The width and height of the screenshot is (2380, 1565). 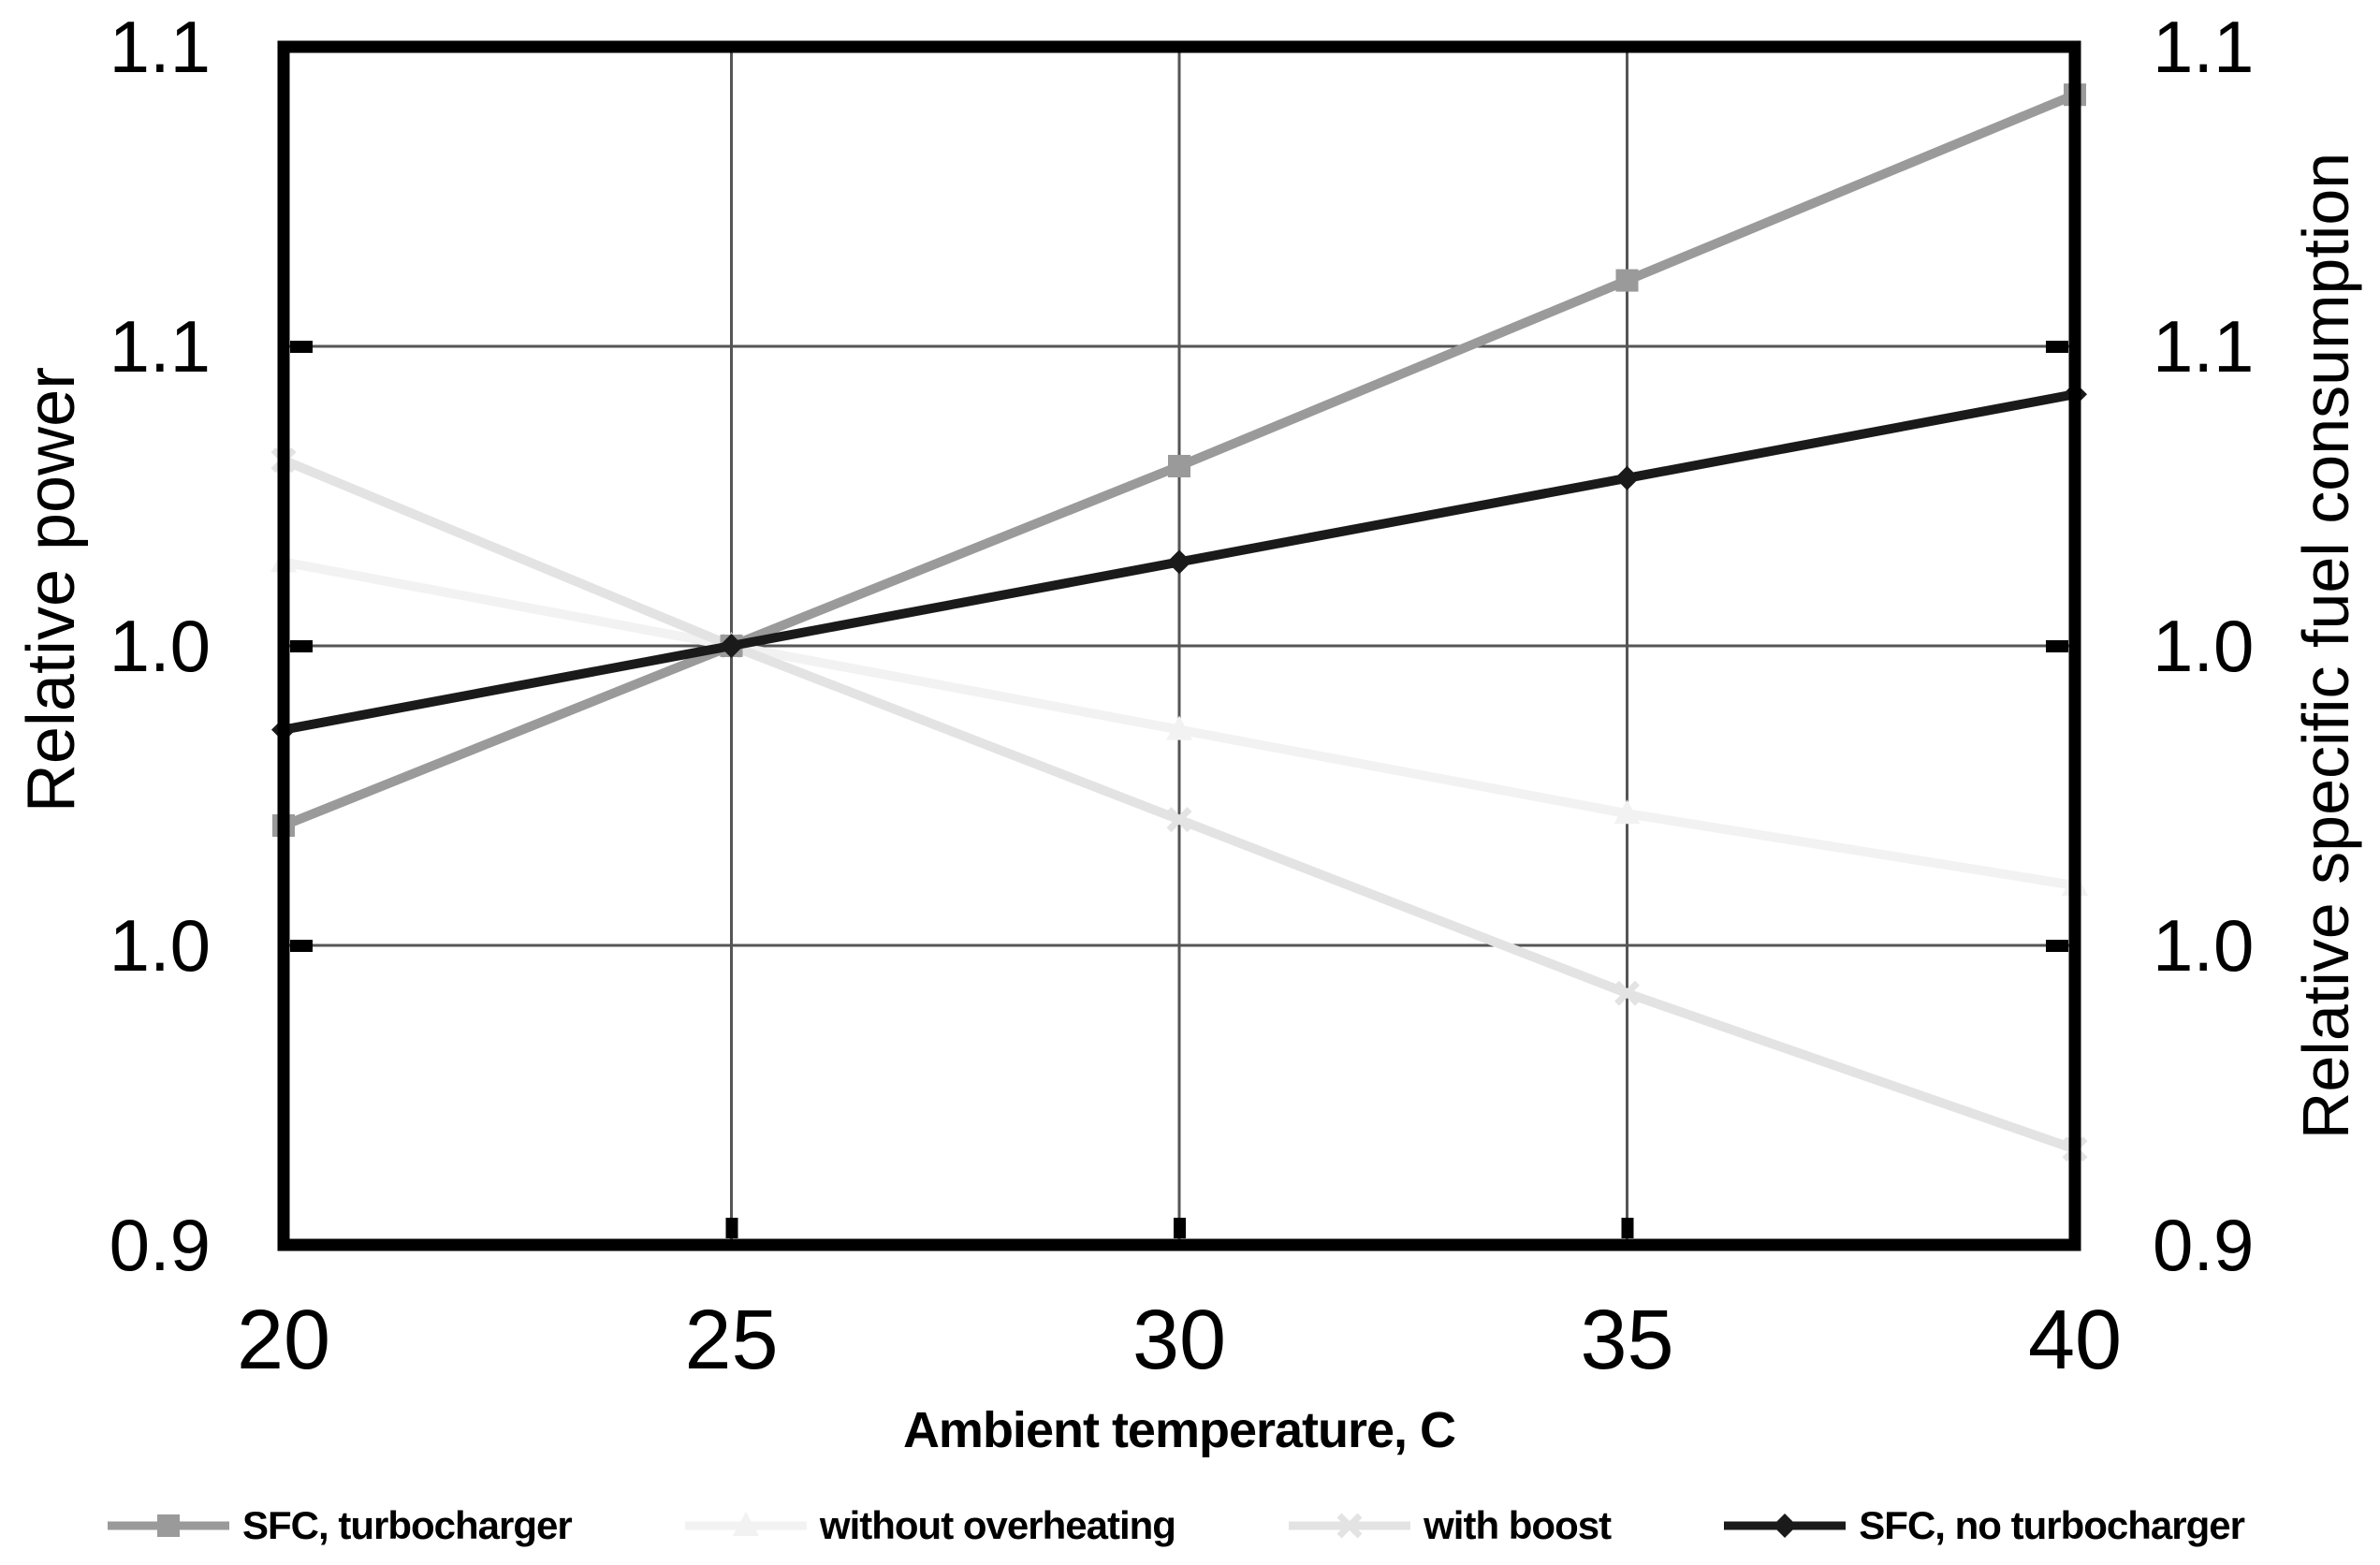 I want to click on legend-label: SFC, no turbocharger, so click(x=2052, y=1525).